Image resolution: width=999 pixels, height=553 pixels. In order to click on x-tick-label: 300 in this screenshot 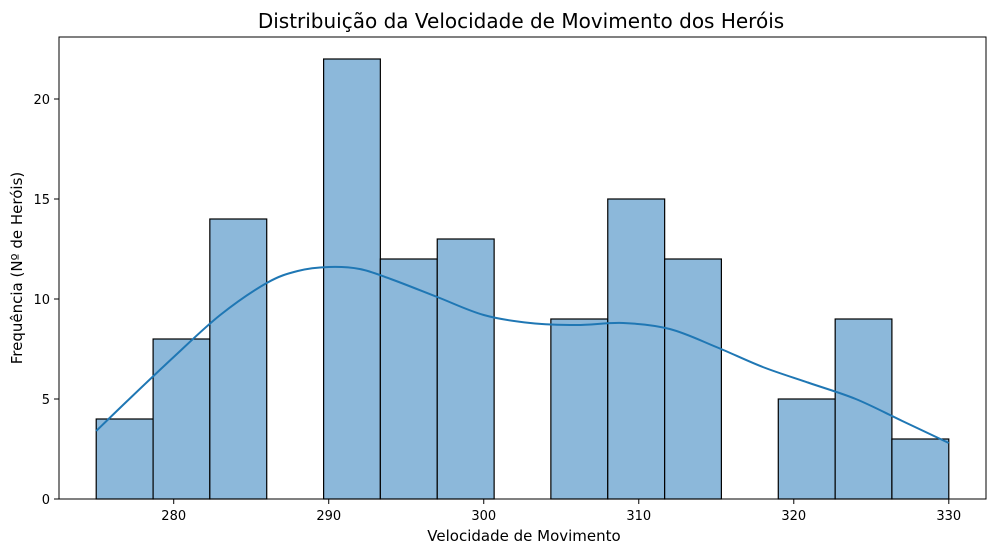, I will do `click(483, 516)`.